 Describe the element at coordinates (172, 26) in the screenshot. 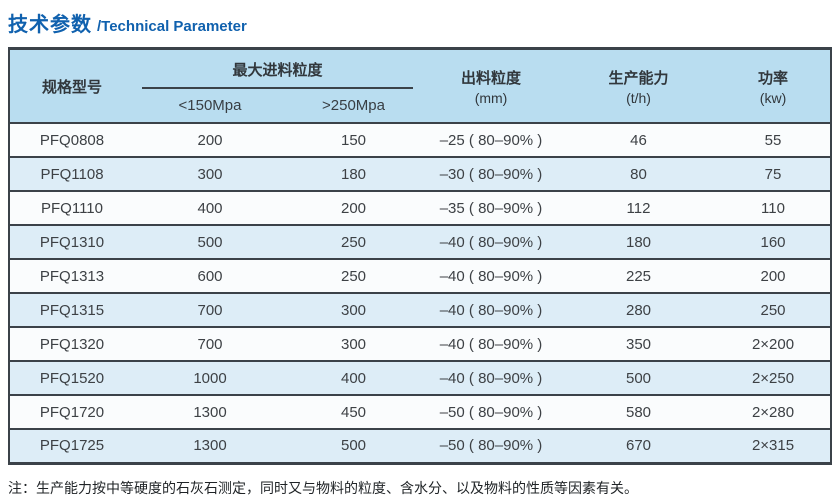

I see `page-title-english: /Technical Parameter` at that location.